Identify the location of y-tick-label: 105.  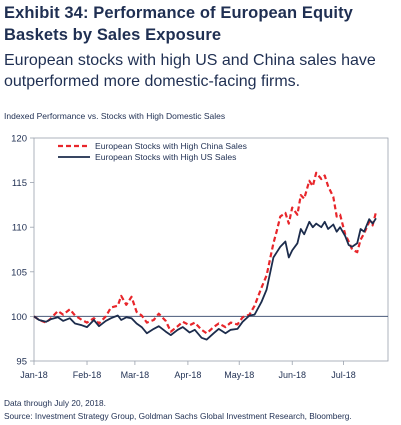
(19, 272).